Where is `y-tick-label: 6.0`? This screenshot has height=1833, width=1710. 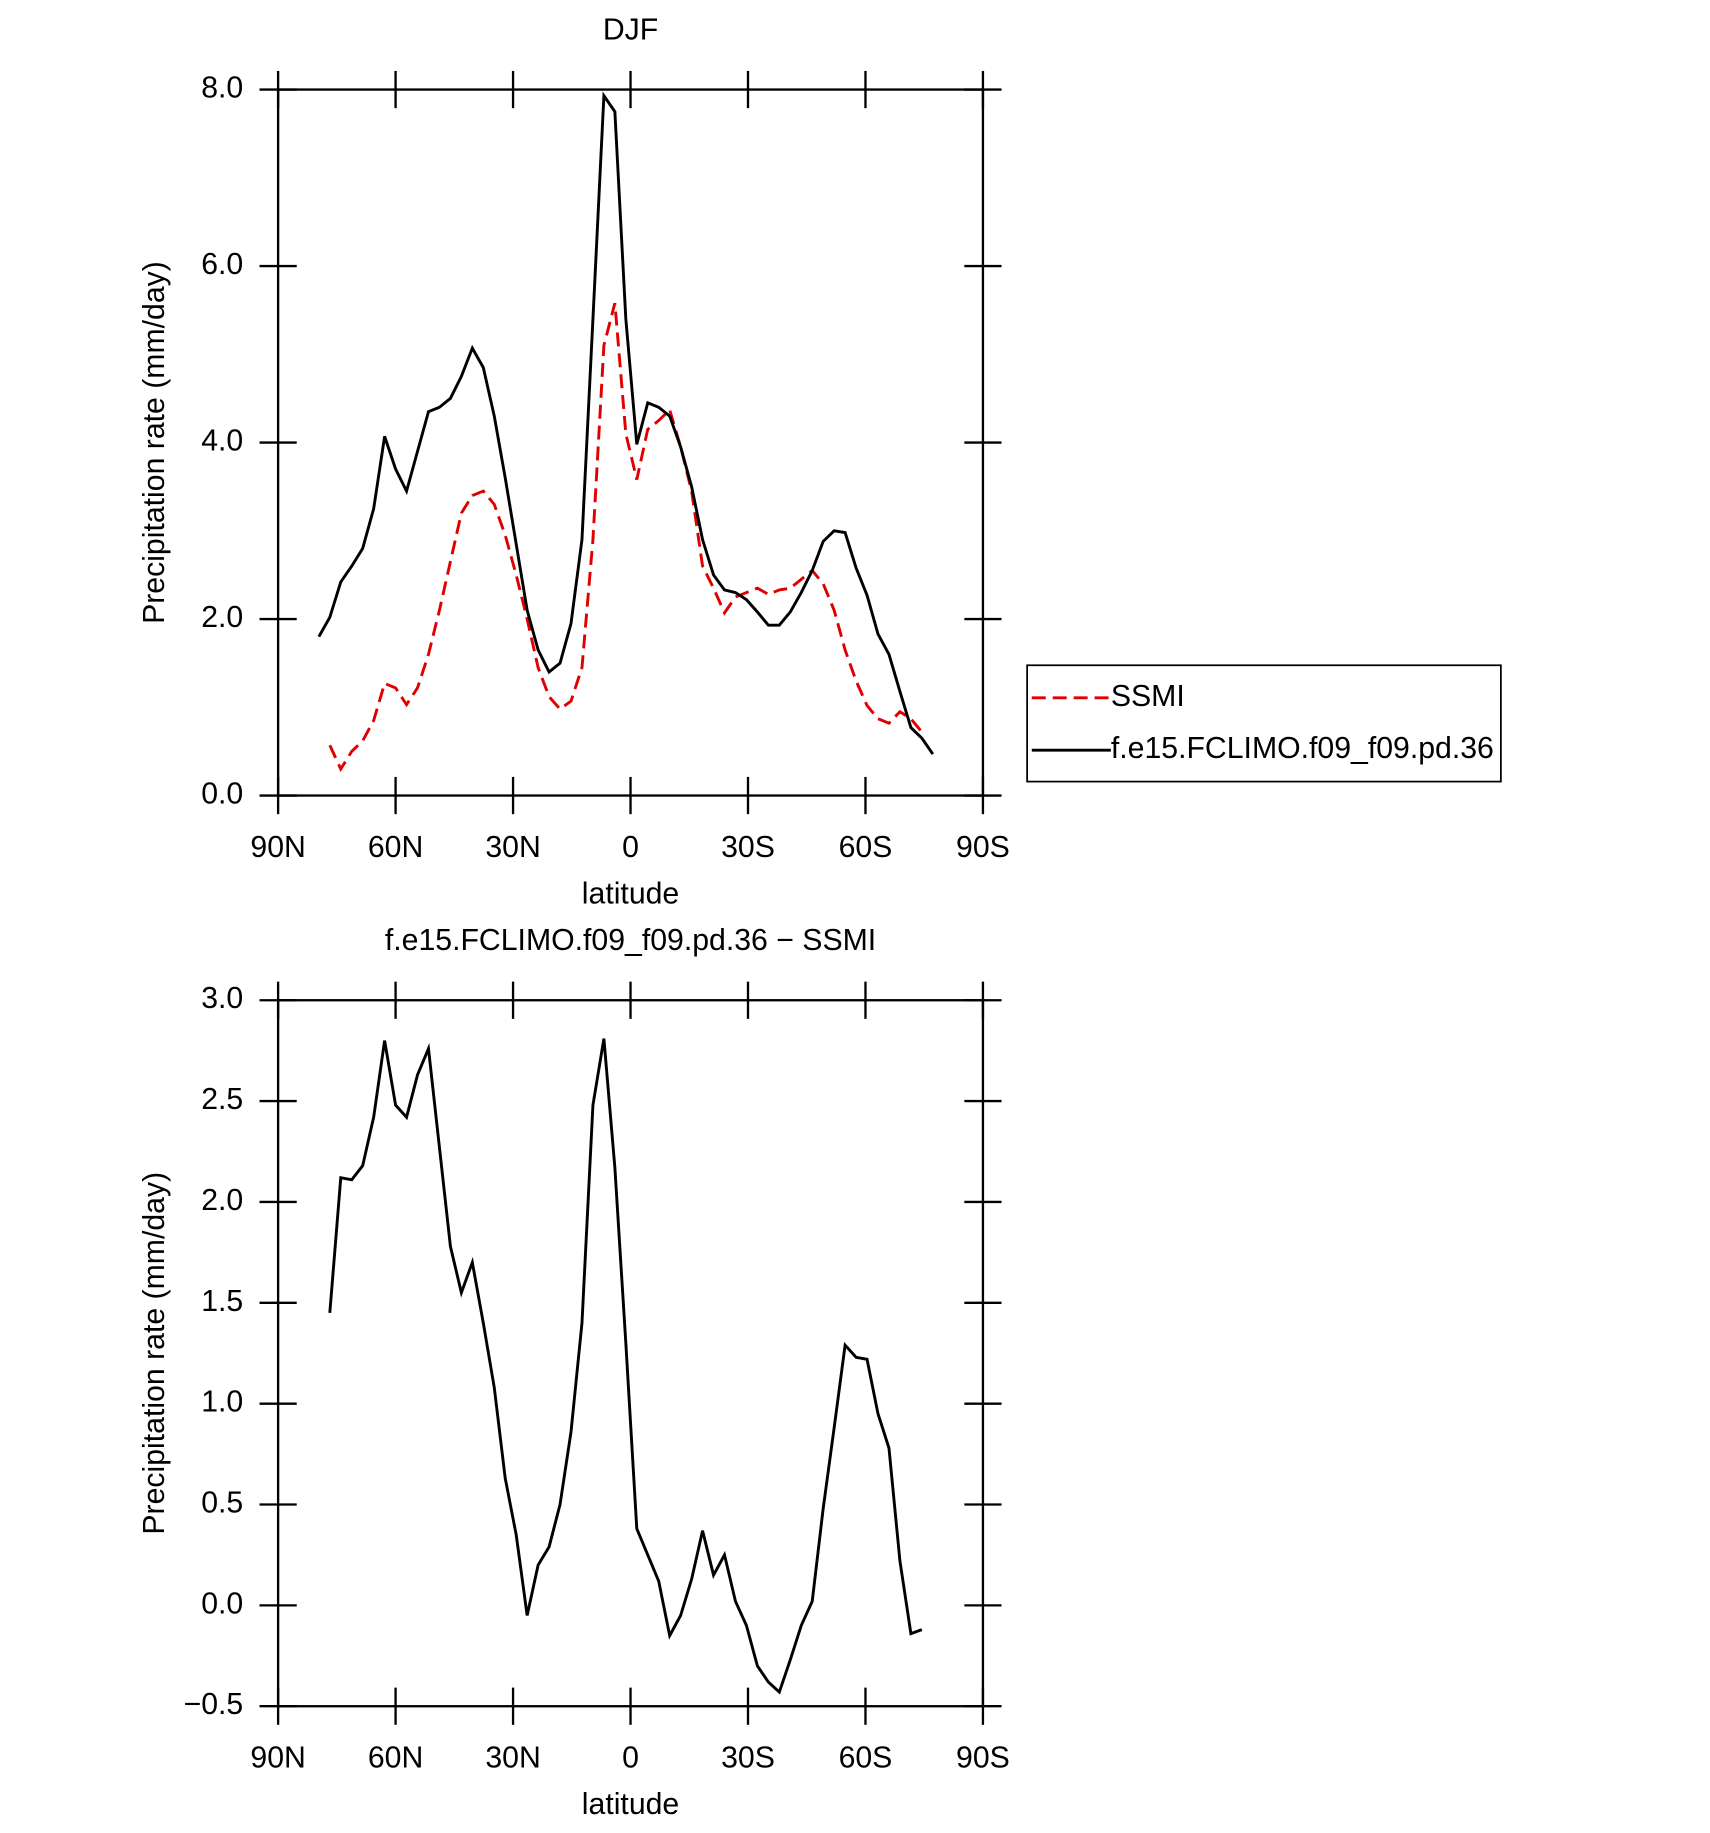 y-tick-label: 6.0 is located at coordinates (222, 264).